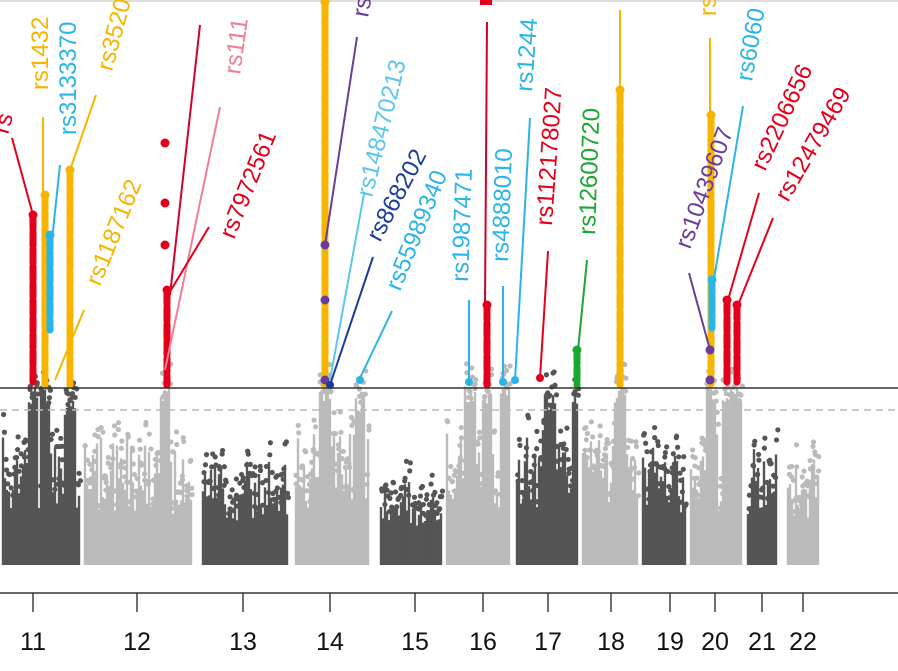  What do you see at coordinates (68, 78) in the screenshot?
I see `snp-label: rs3133370` at bounding box center [68, 78].